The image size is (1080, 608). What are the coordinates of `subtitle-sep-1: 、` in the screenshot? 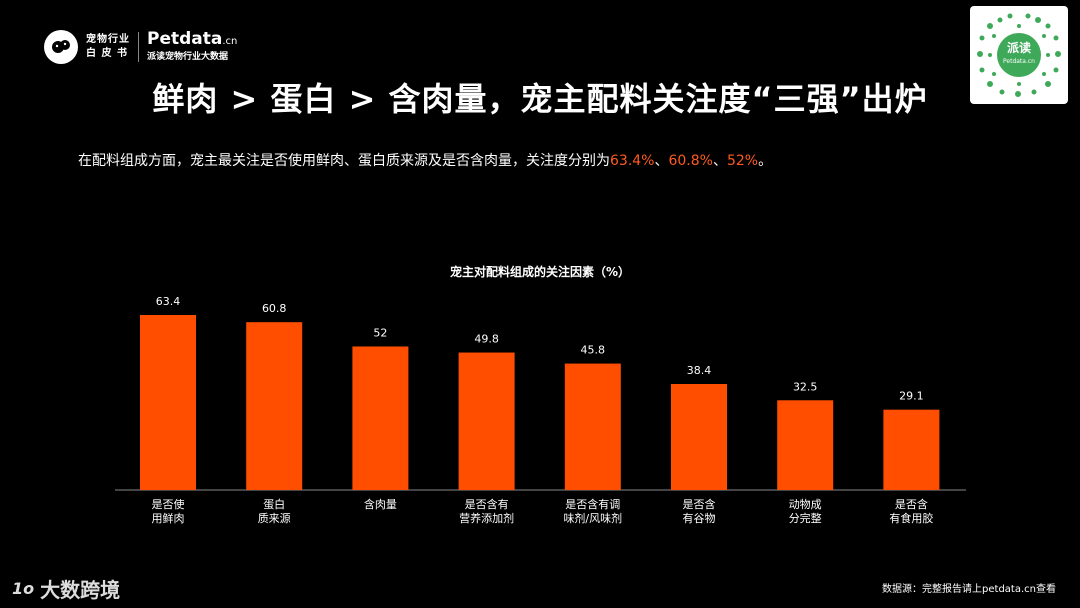 It's located at (661, 161).